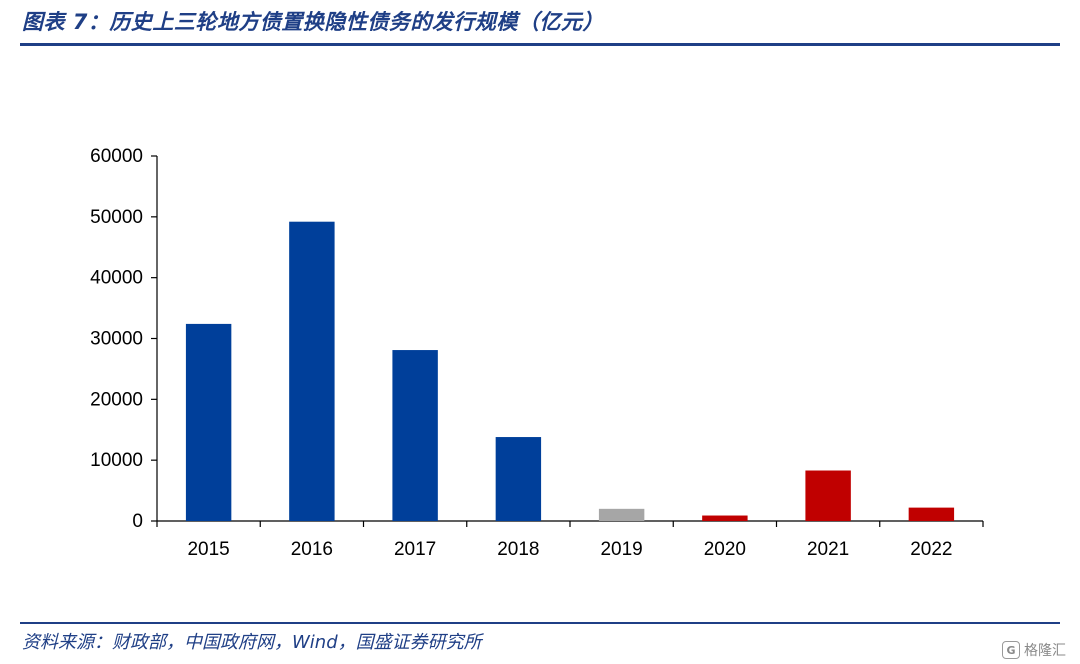 The width and height of the screenshot is (1080, 664). What do you see at coordinates (518, 549) in the screenshot?
I see `x-tick-label: 2018` at bounding box center [518, 549].